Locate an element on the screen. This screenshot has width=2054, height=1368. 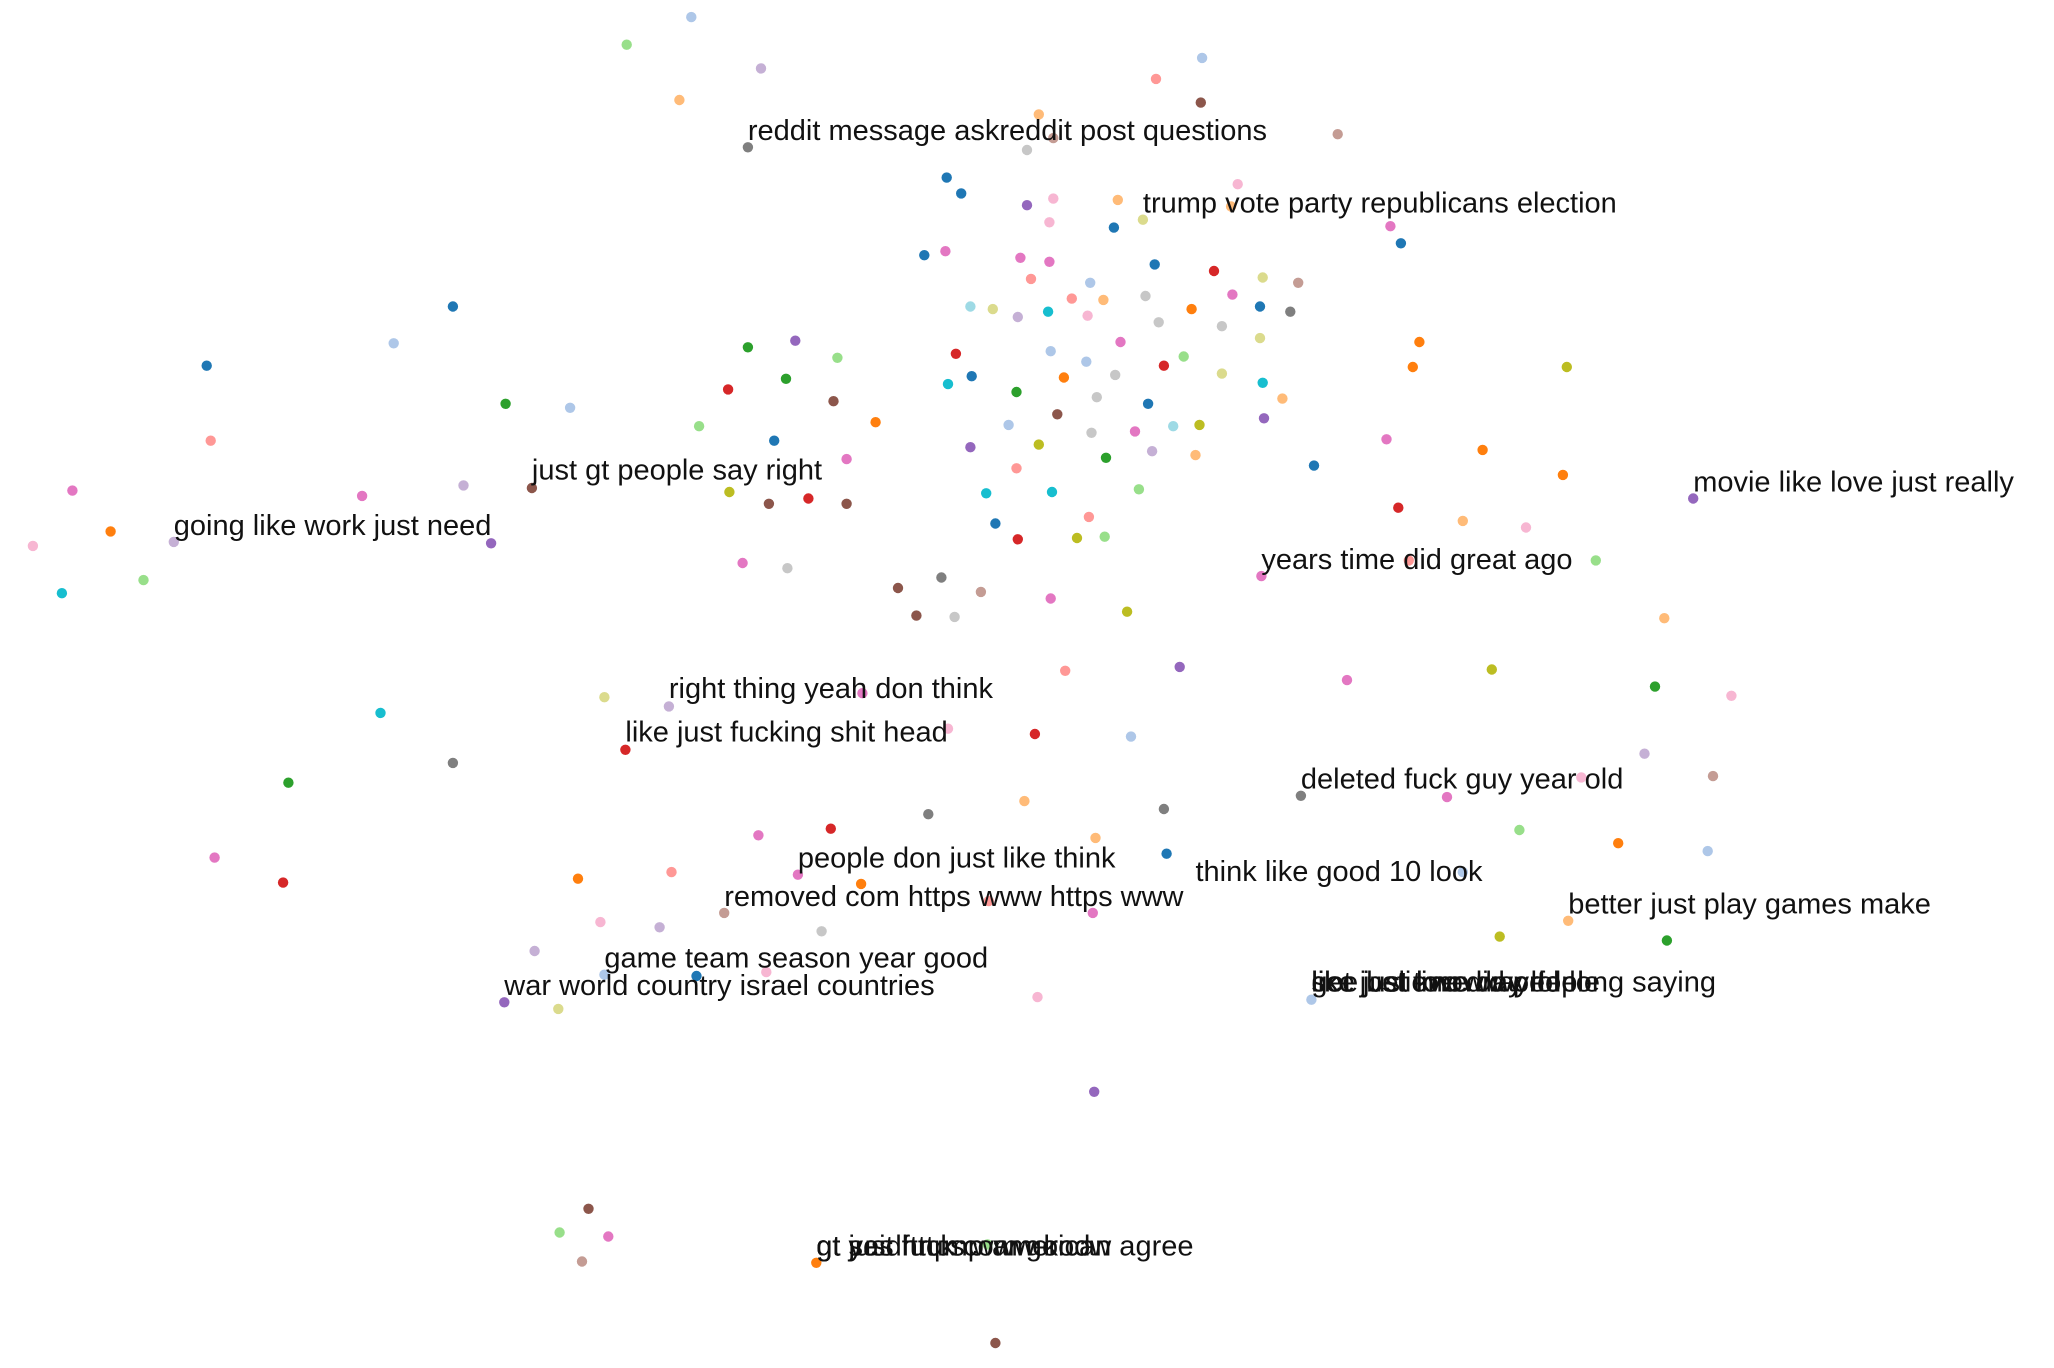
cluster-label: removed com https www https www is located at coordinates (954, 897).